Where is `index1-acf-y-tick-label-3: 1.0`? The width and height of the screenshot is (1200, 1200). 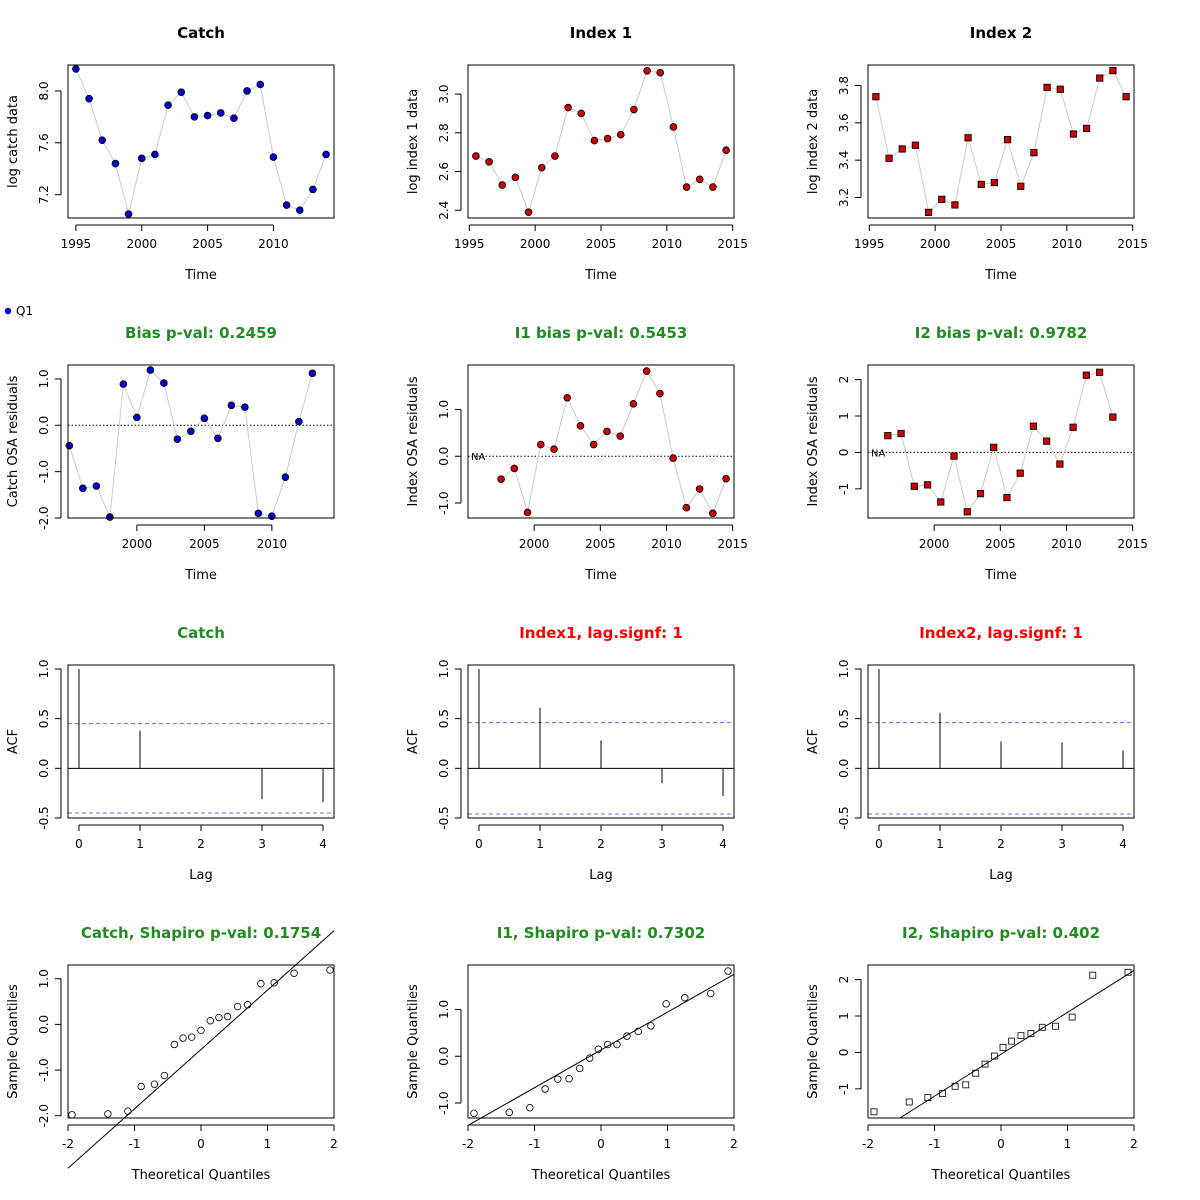 index1-acf-y-tick-label-3: 1.0 is located at coordinates (444, 668).